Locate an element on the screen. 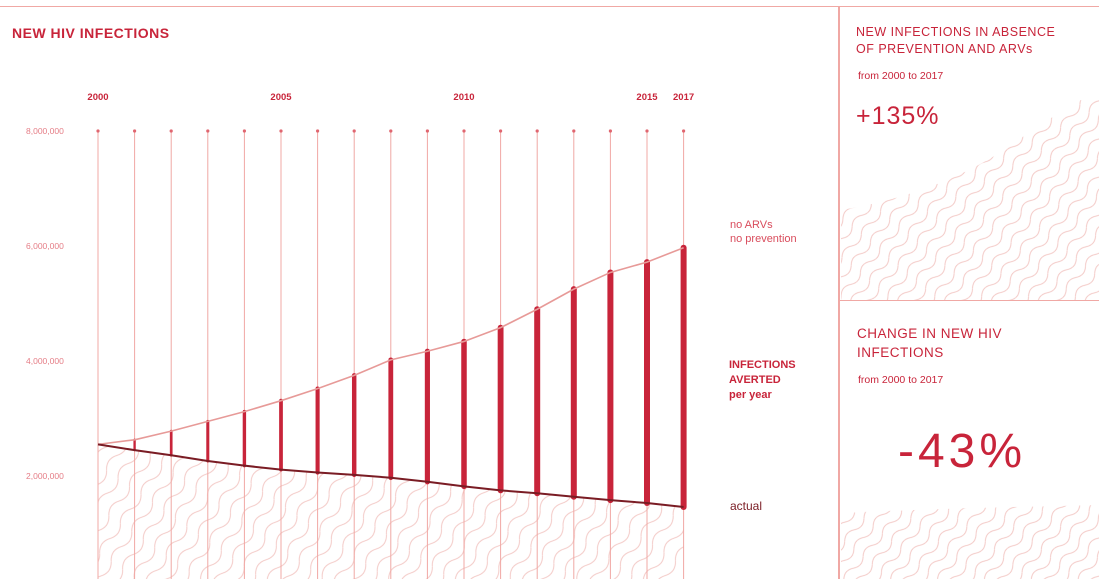 This screenshot has height=579, width=1099. x-tick-label: 2017 is located at coordinates (683, 97).